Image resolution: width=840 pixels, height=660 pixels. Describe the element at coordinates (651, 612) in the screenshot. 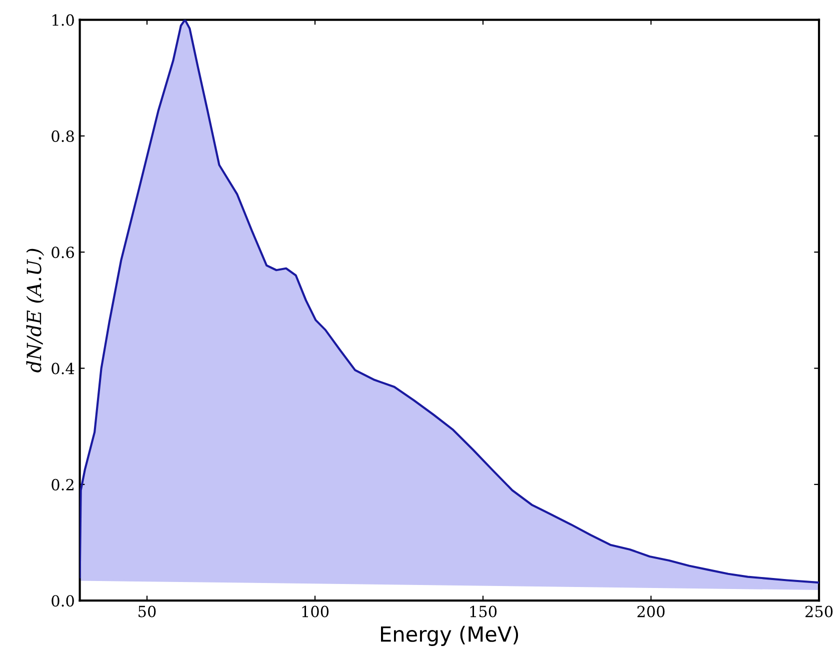

I see `x-tick-label: 200` at that location.